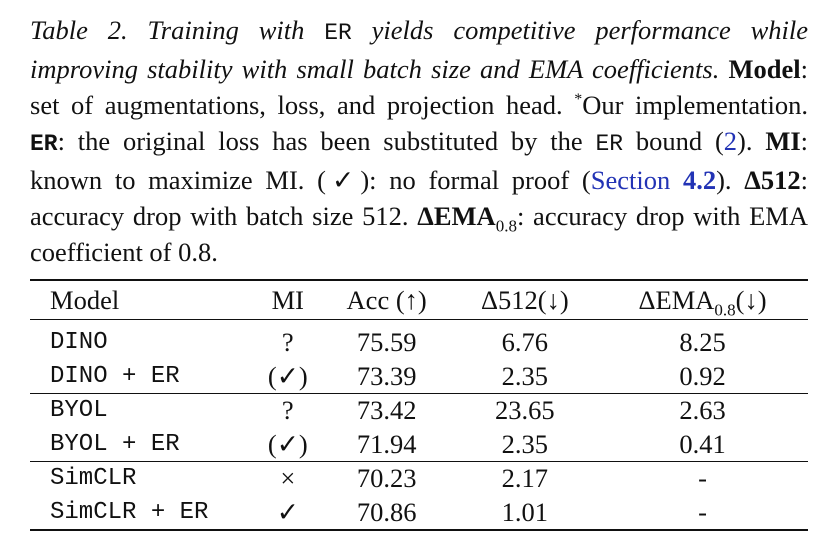  Describe the element at coordinates (725, 309) in the screenshot. I see `header-sub: 0.8` at that location.